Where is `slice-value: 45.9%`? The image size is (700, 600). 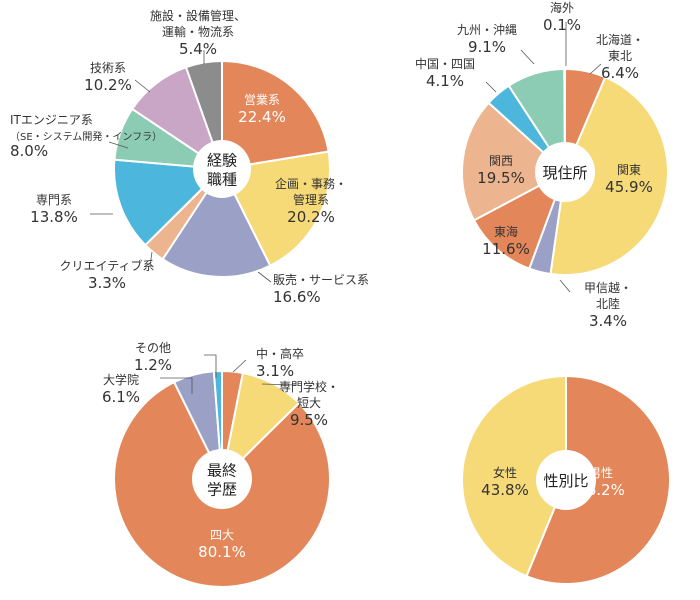 slice-value: 45.9% is located at coordinates (629, 187).